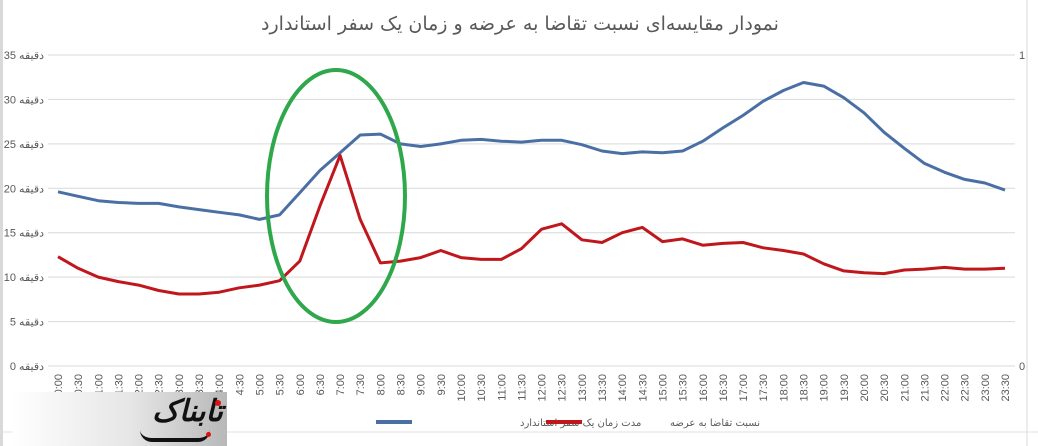  What do you see at coordinates (341, 384) in the screenshot?
I see `x-tick-label: 7:00` at bounding box center [341, 384].